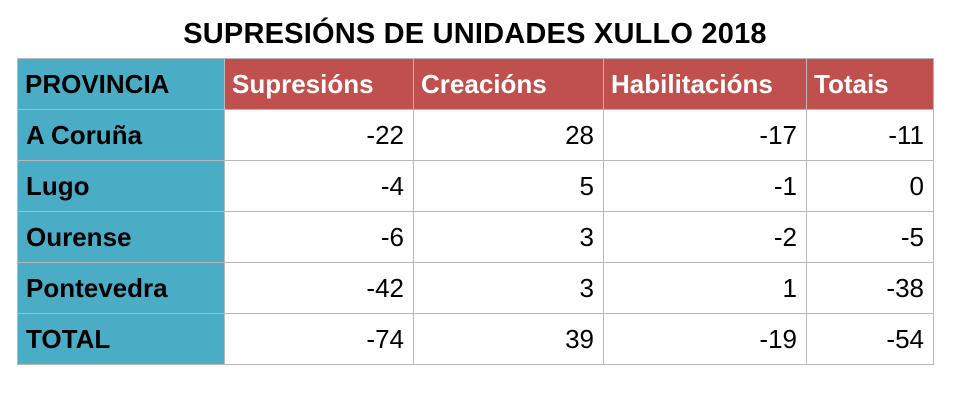 Image resolution: width=972 pixels, height=418 pixels. I want to click on habilitacions-cell: 1, so click(705, 288).